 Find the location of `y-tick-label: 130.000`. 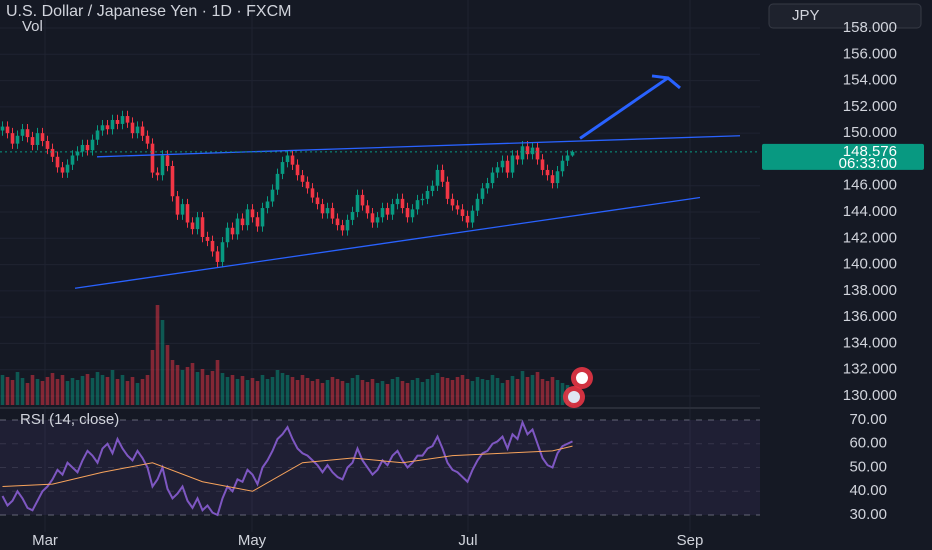

y-tick-label: 130.000 is located at coordinates (870, 395).